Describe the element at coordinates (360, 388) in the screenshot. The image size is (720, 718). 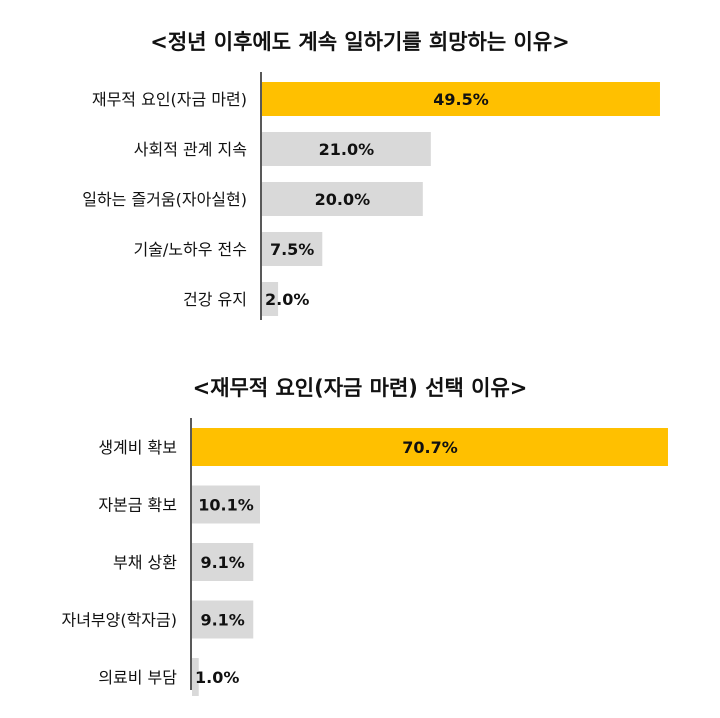
I see `chart-2-title: <재무적 요인(자금 마련) 선택 이유>` at that location.